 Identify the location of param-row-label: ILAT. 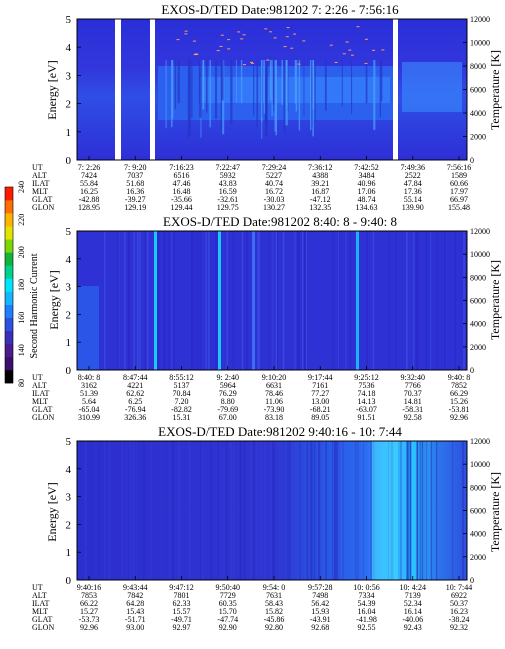
(40, 393).